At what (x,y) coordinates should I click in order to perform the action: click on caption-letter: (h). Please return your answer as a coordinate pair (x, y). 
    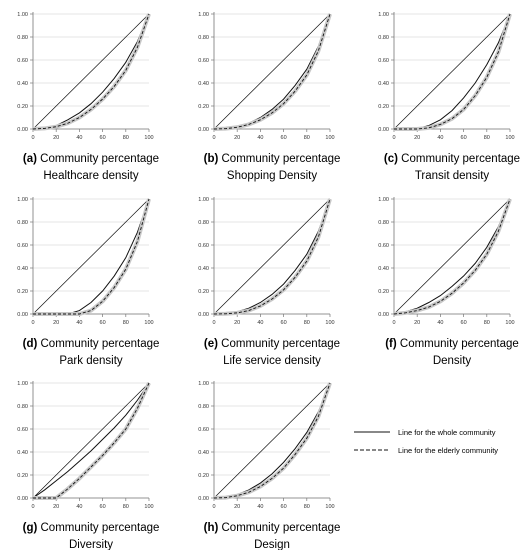
    Looking at the image, I should click on (211, 528).